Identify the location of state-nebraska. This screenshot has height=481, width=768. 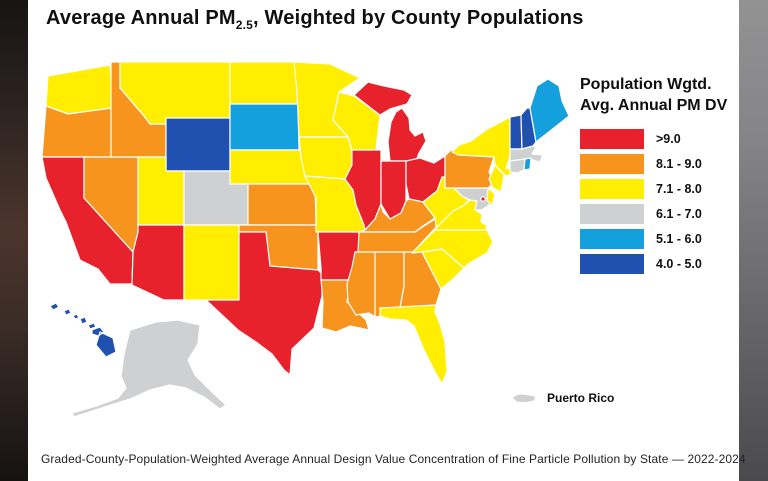
(269, 167).